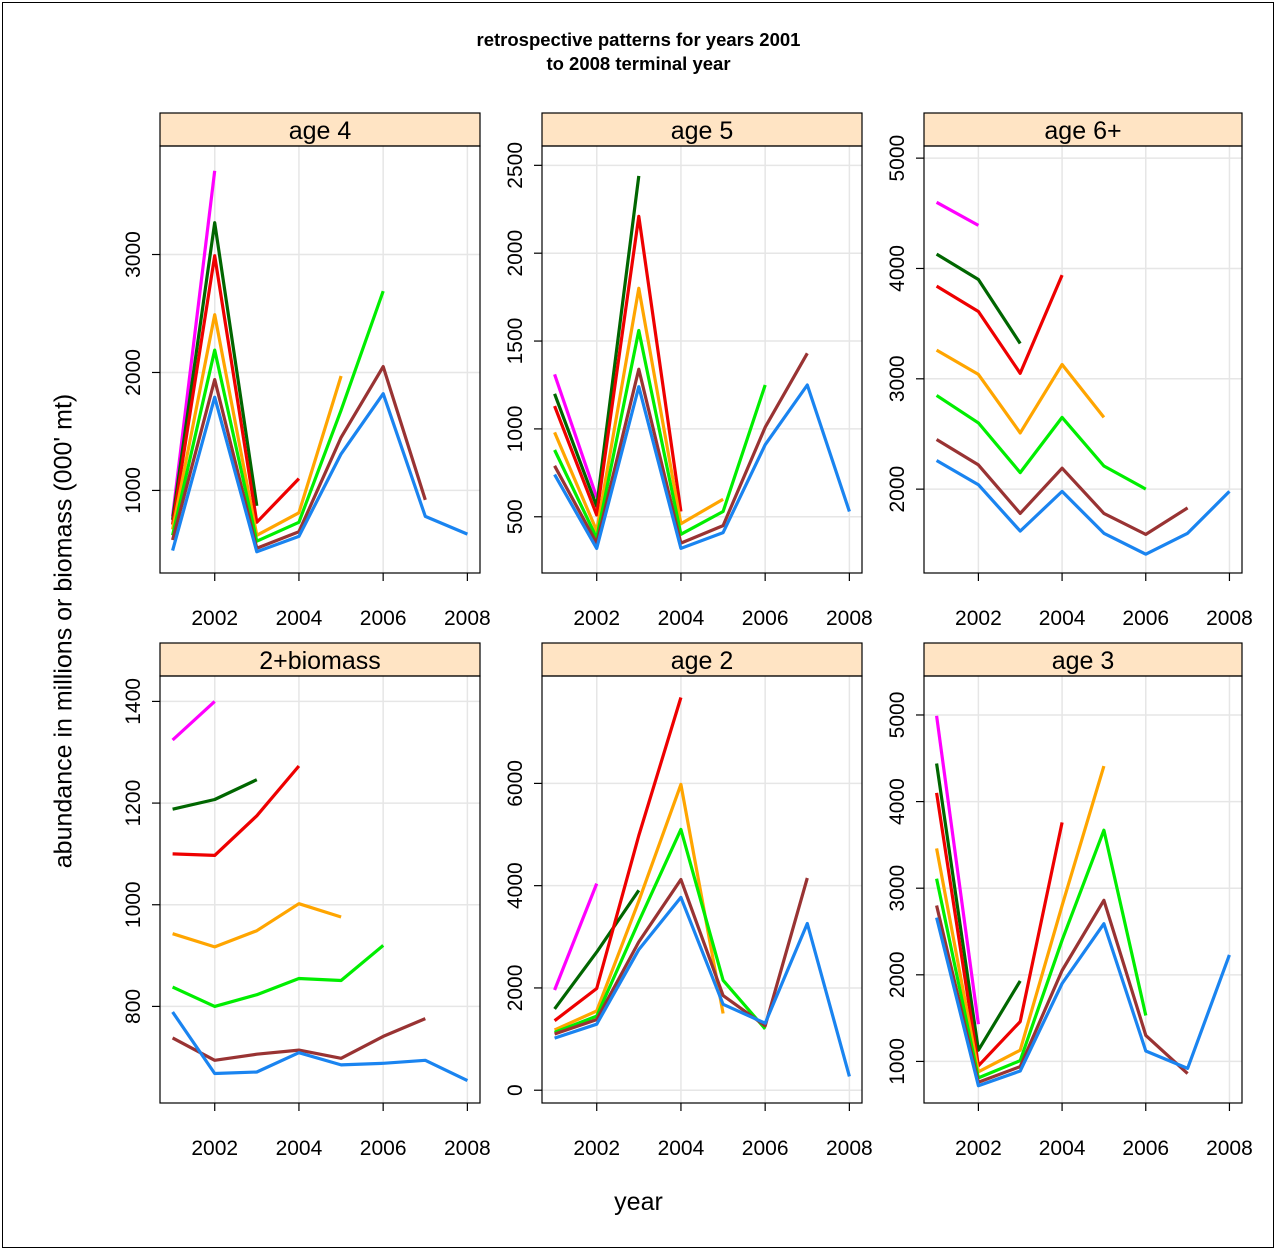 This screenshot has height=1251, width=1277. Describe the element at coordinates (1082, 131) in the screenshot. I see `panel-strip-label: age 6+` at that location.